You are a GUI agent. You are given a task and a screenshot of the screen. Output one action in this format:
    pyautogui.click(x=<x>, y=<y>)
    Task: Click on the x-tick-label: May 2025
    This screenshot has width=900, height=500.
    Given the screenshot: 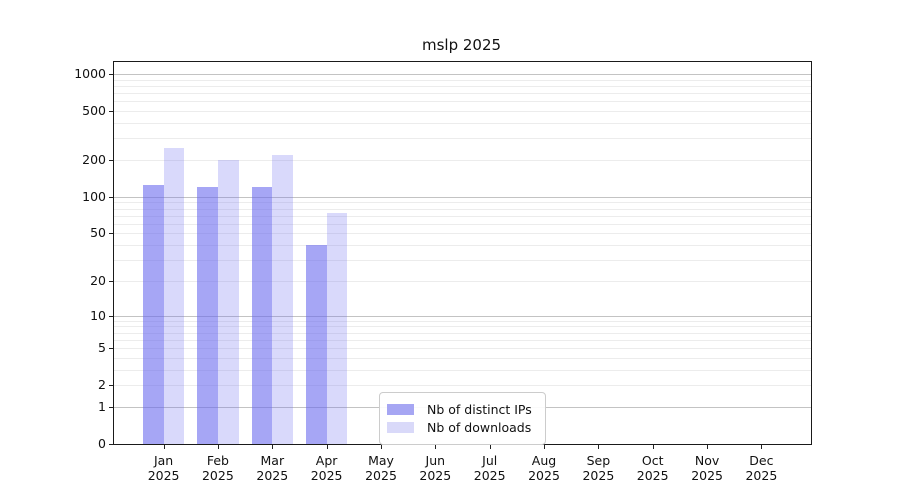 What is the action you would take?
    pyautogui.click(x=381, y=468)
    